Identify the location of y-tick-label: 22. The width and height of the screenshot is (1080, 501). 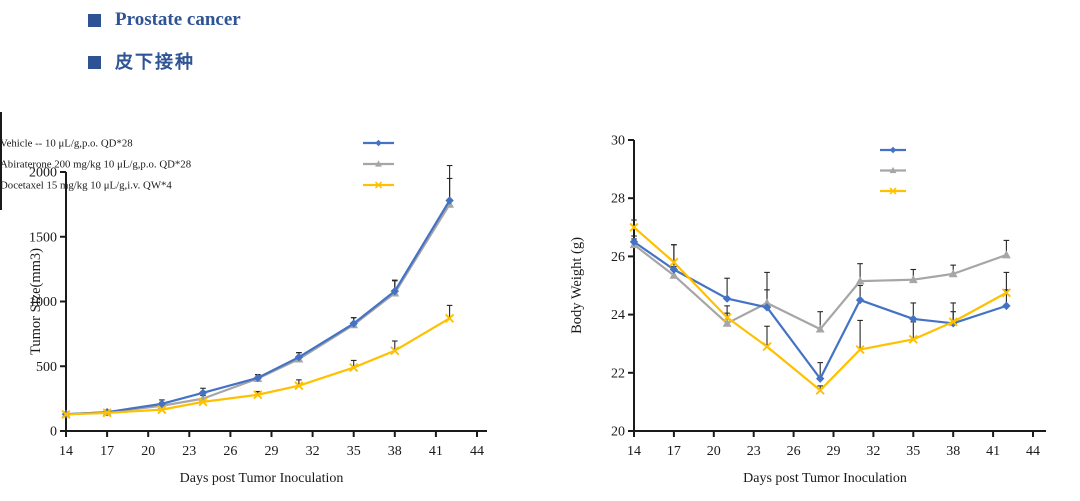
(618, 373).